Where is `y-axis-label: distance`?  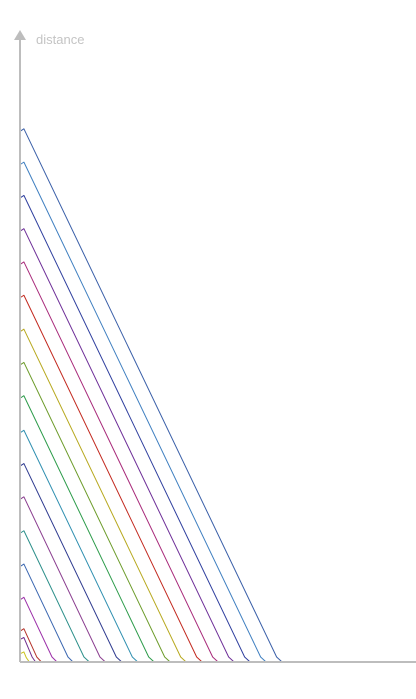
y-axis-label: distance is located at coordinates (60, 39).